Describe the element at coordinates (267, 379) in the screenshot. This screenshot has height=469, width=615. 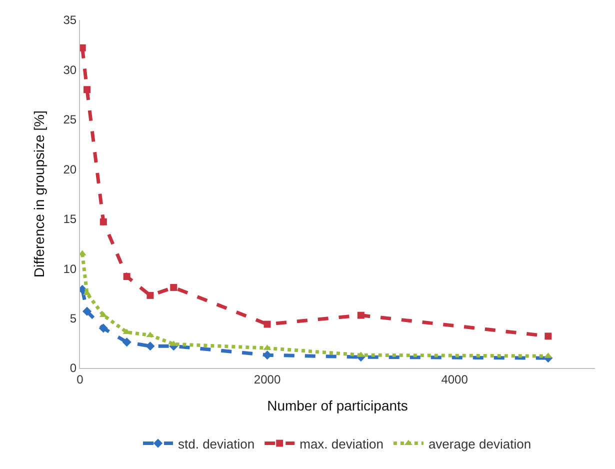
I see `x-tick-label: 2000` at that location.